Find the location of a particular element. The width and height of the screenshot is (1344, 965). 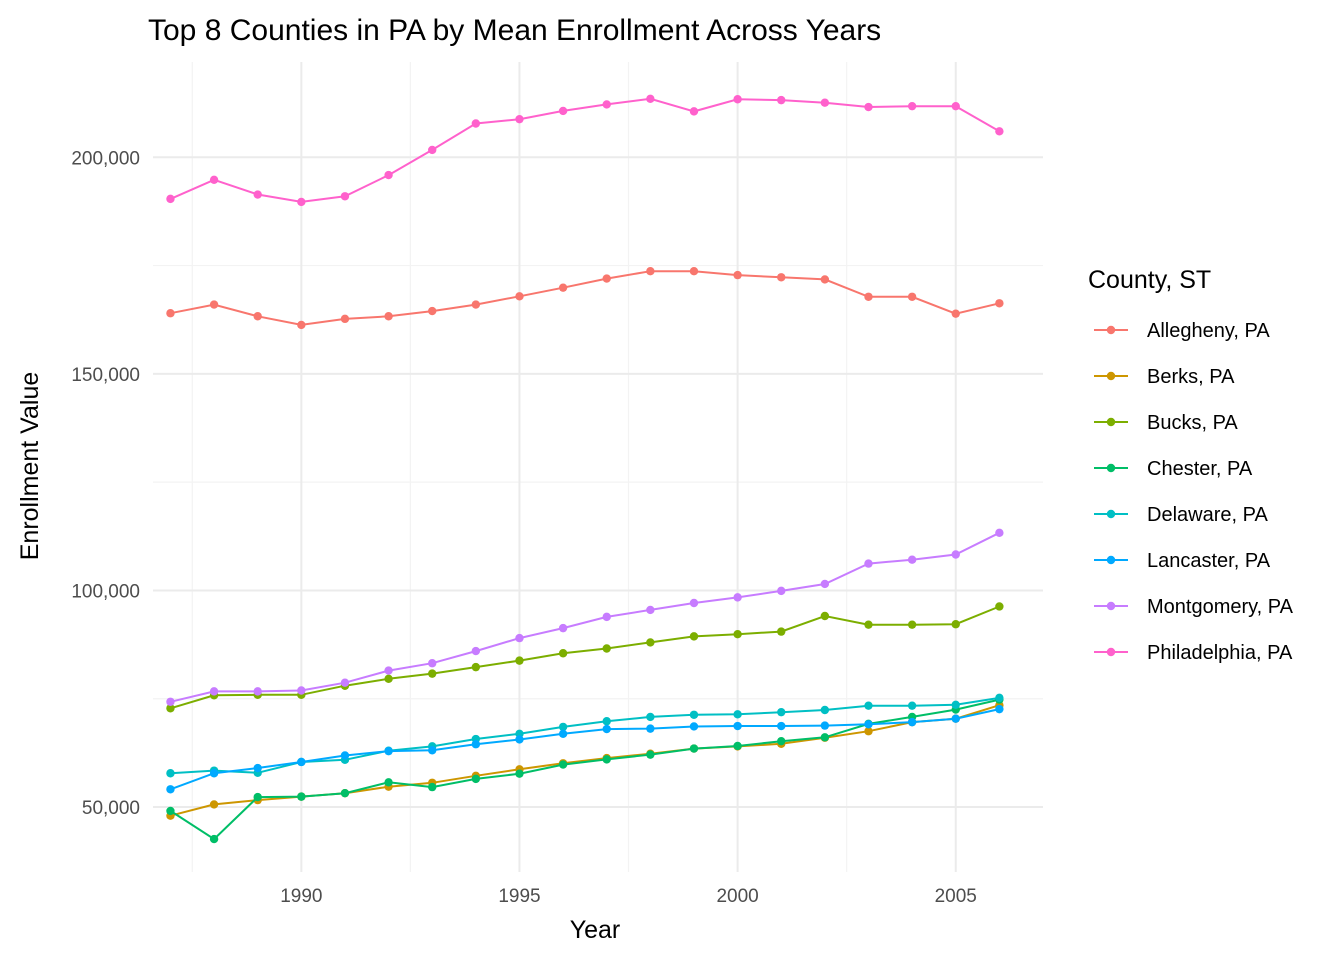

legend-title: County, ST is located at coordinates (1149, 280).